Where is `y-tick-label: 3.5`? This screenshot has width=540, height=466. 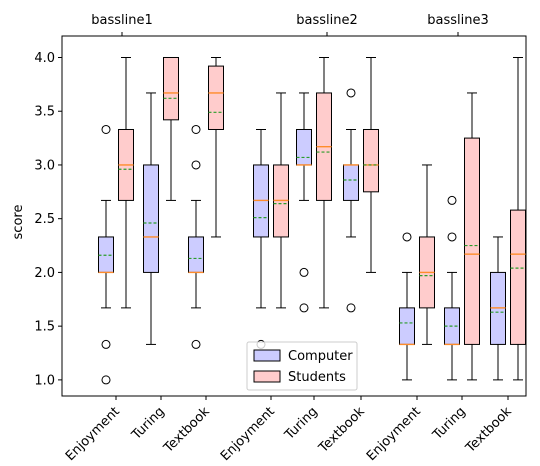
y-tick-label: 3.5 is located at coordinates (44, 112).